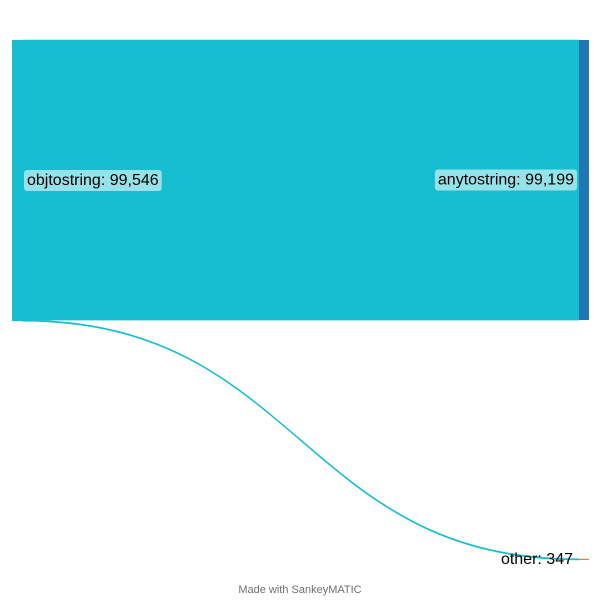  I want to click on node-label-anytostring: anytostring: 99,199, so click(506, 180).